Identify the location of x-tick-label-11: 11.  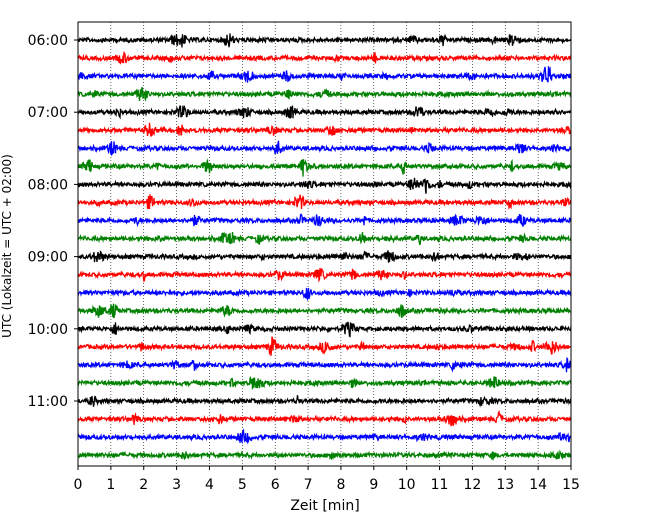
(440, 485).